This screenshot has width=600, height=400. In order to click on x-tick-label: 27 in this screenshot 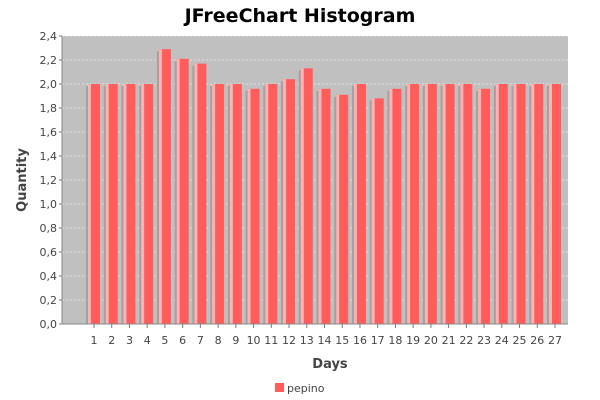, I will do `click(555, 340)`.